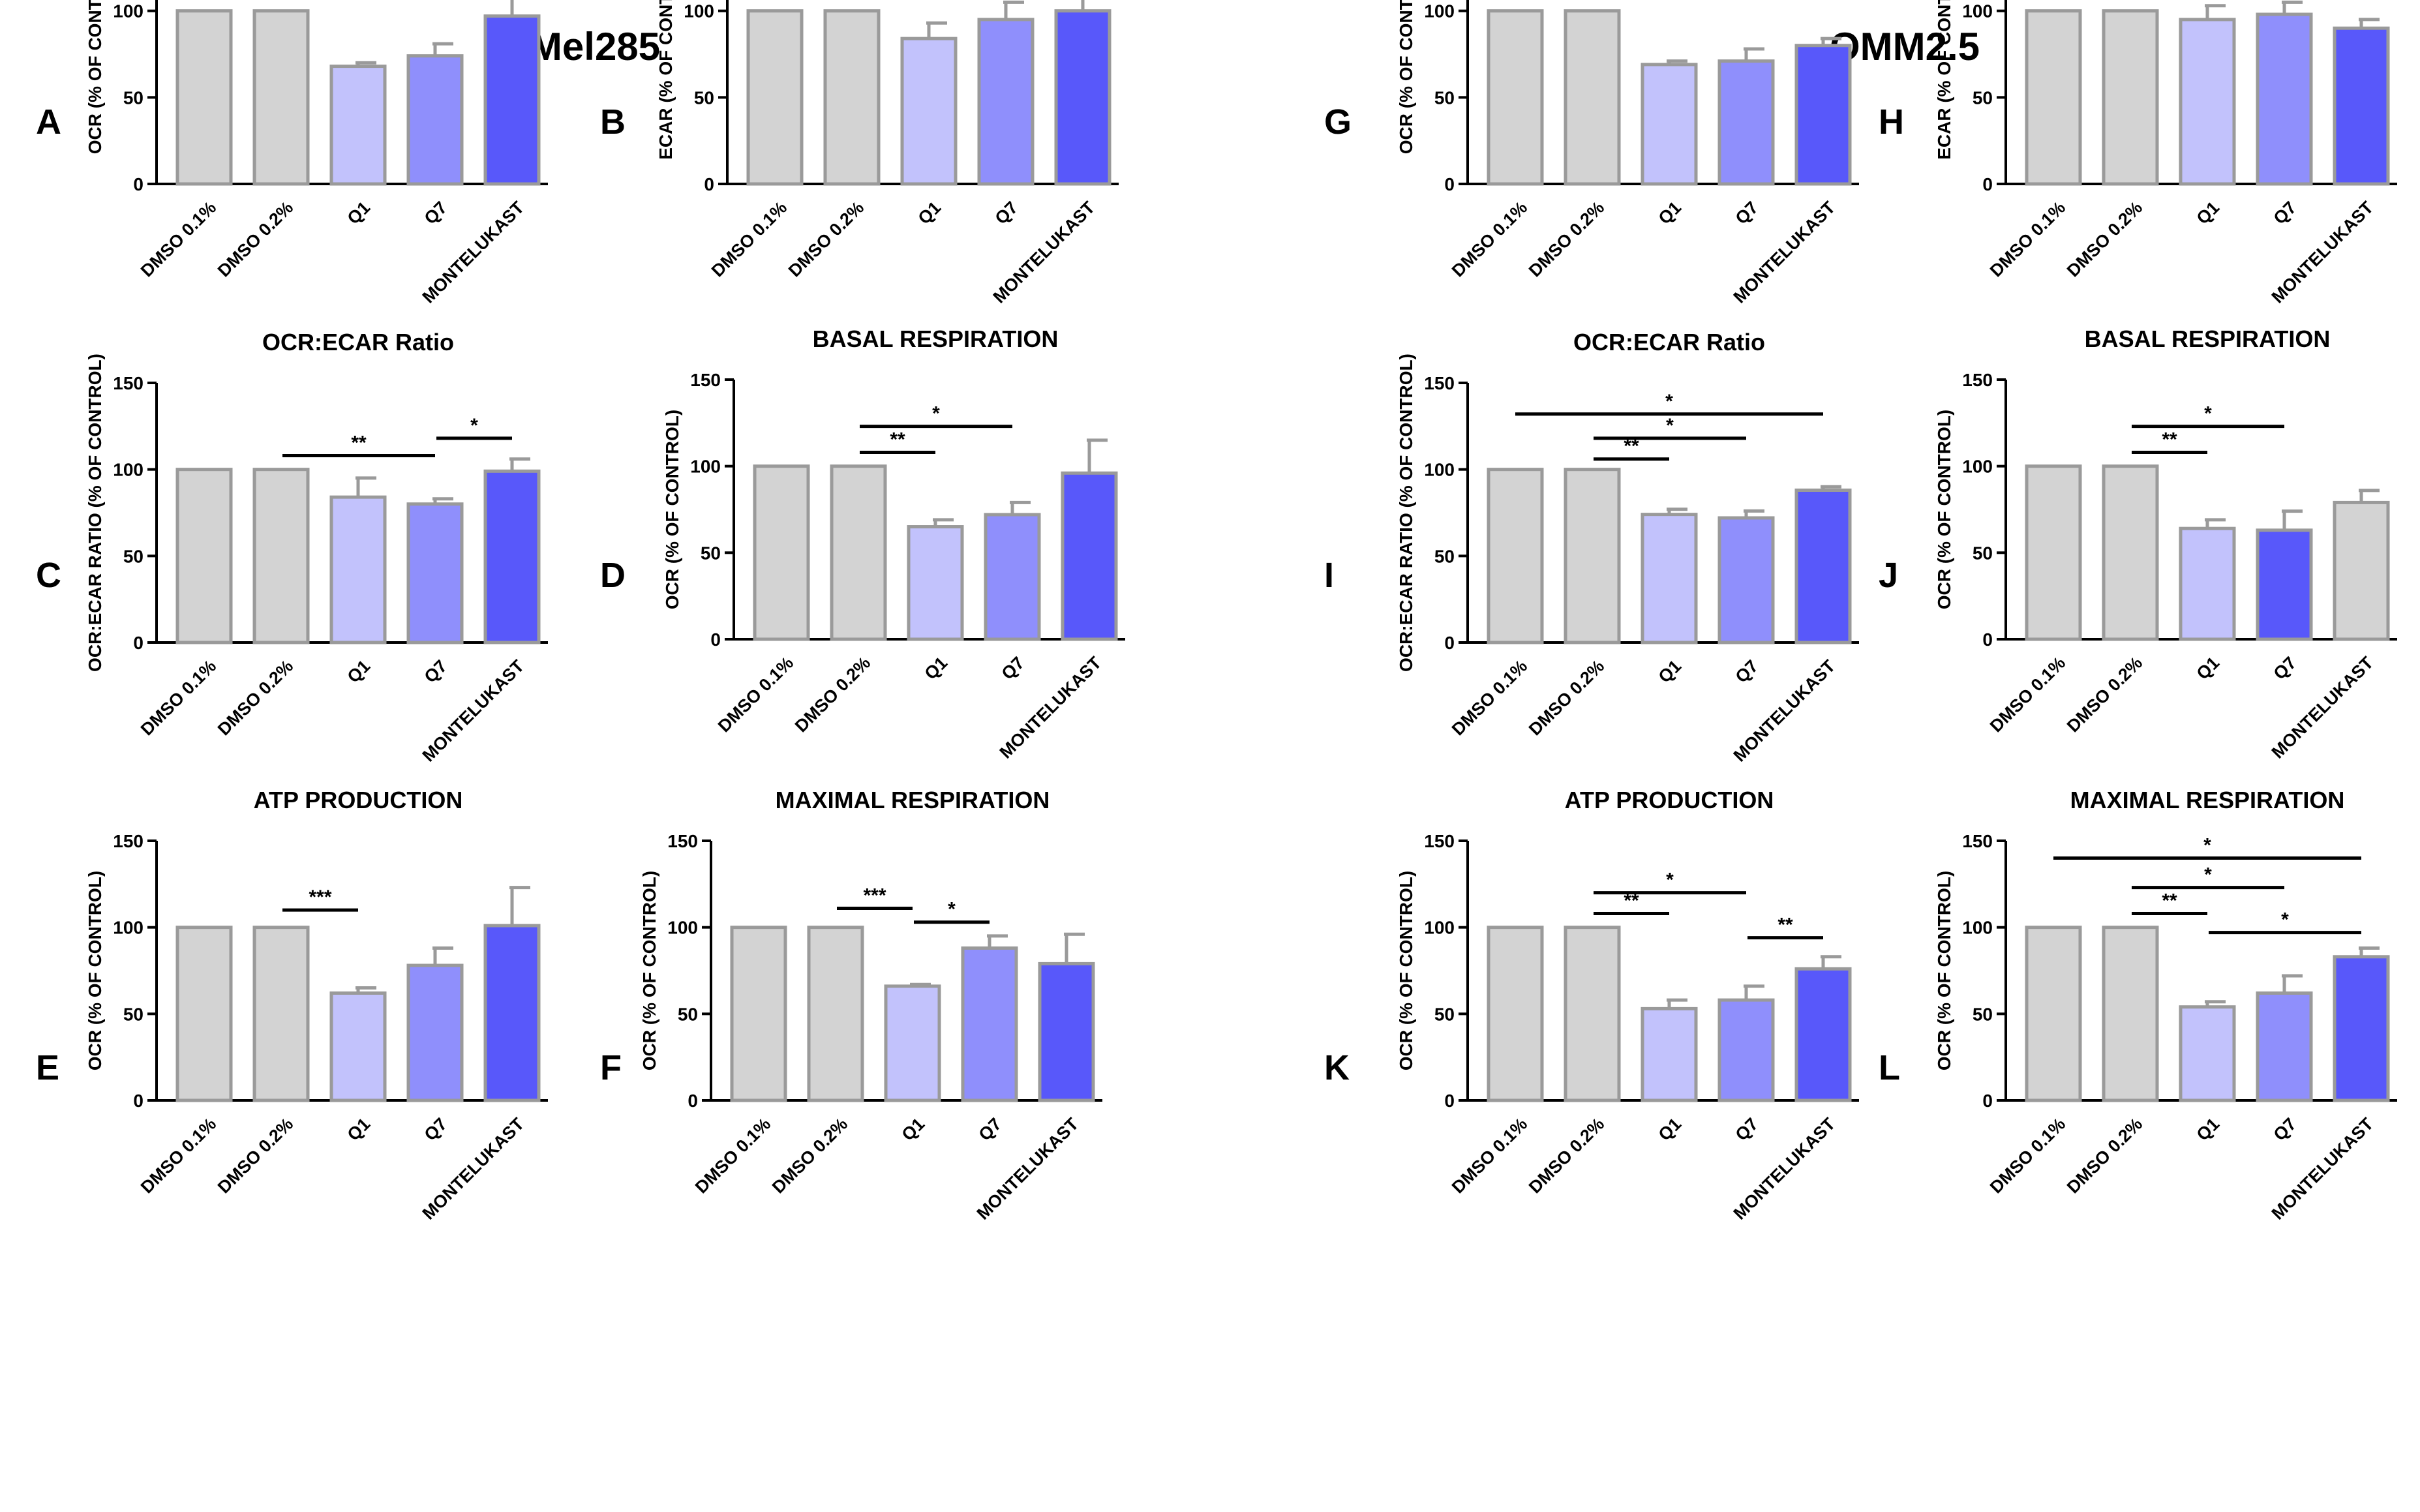 The height and width of the screenshot is (1512, 2420). What do you see at coordinates (47, 1067) in the screenshot?
I see `panel-letter: E` at bounding box center [47, 1067].